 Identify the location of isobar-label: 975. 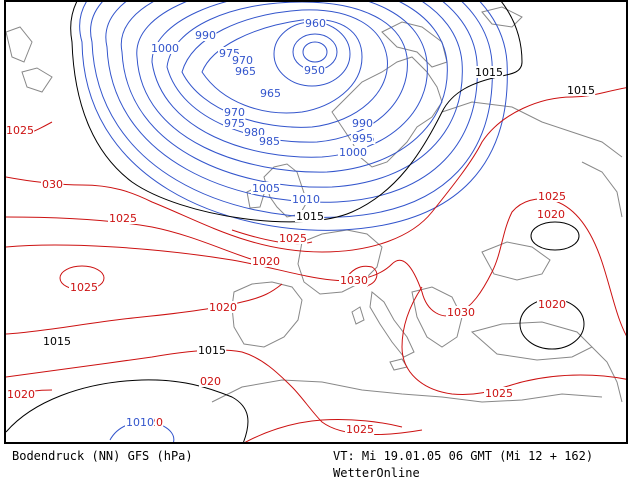
(234, 123).